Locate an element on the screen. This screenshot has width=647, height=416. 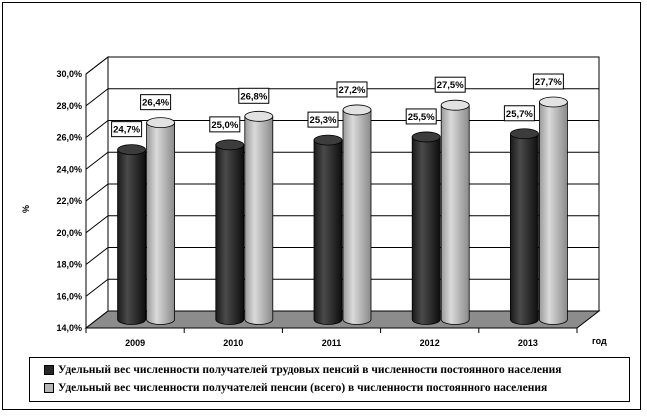
y-tick-label: 24,0% is located at coordinates (69, 169).